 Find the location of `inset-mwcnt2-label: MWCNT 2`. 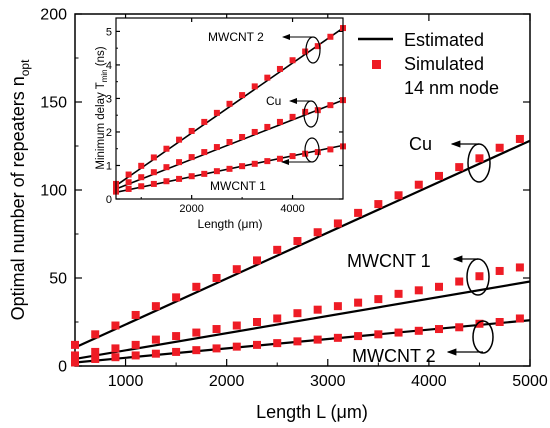

inset-mwcnt2-label: MWCNT 2 is located at coordinates (236, 37).